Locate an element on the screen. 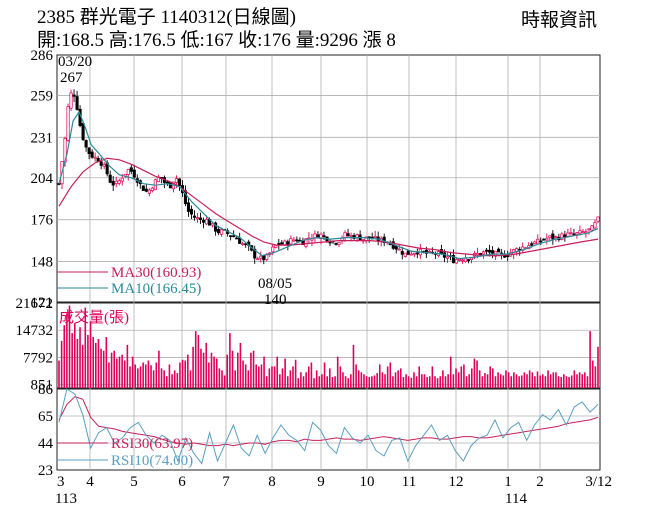 The image size is (656, 525). x-month-label: 5 is located at coordinates (134, 482).